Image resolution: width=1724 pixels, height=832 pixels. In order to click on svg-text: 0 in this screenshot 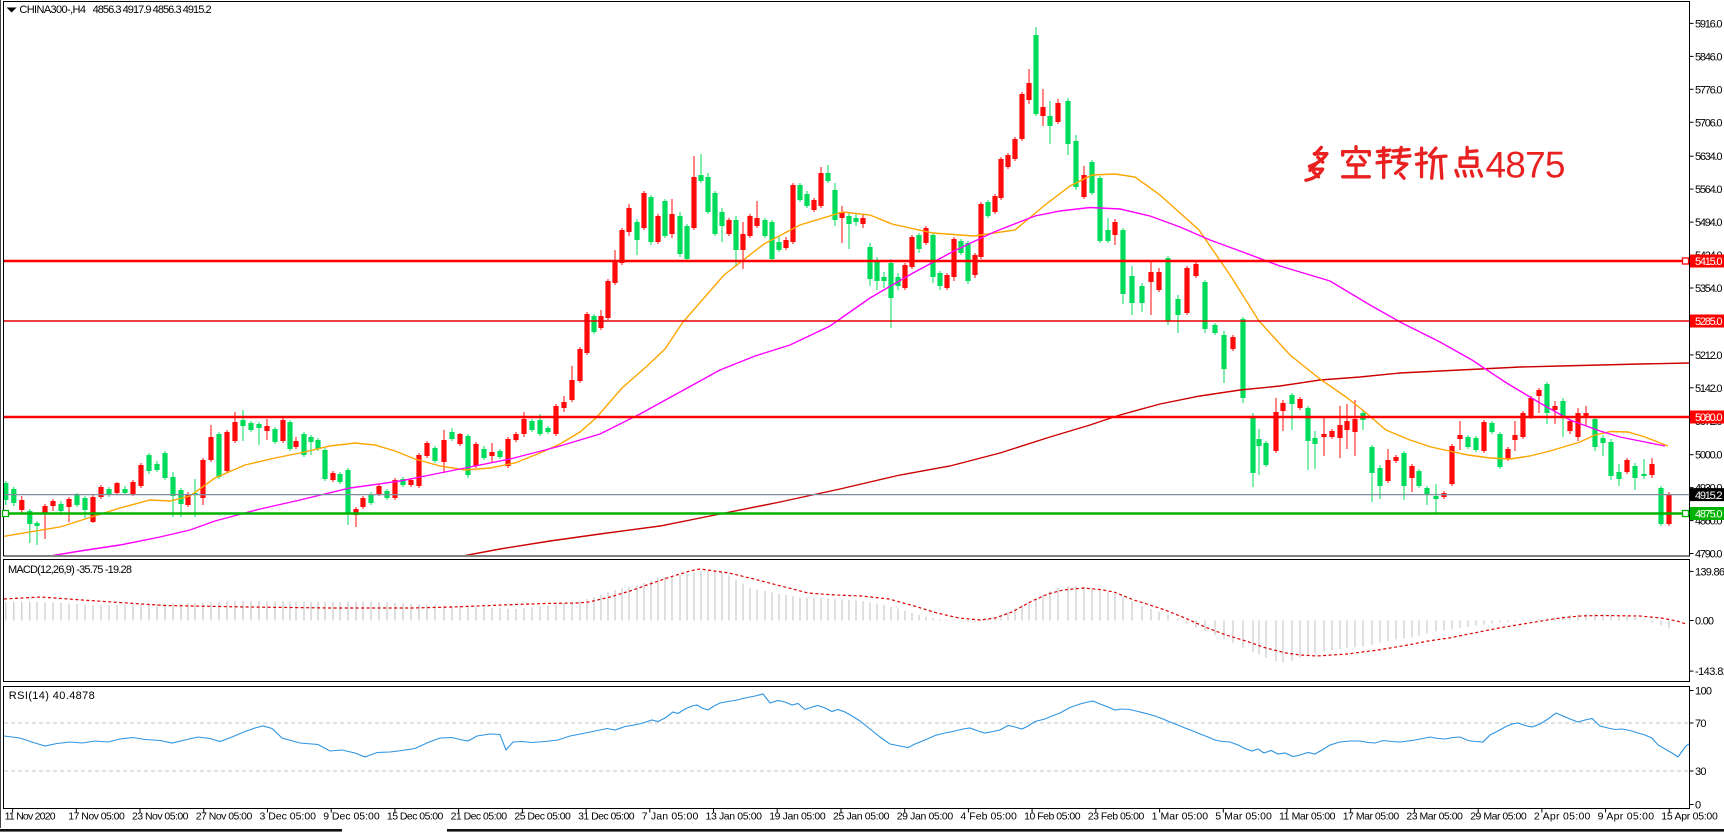, I will do `click(1698, 806)`.